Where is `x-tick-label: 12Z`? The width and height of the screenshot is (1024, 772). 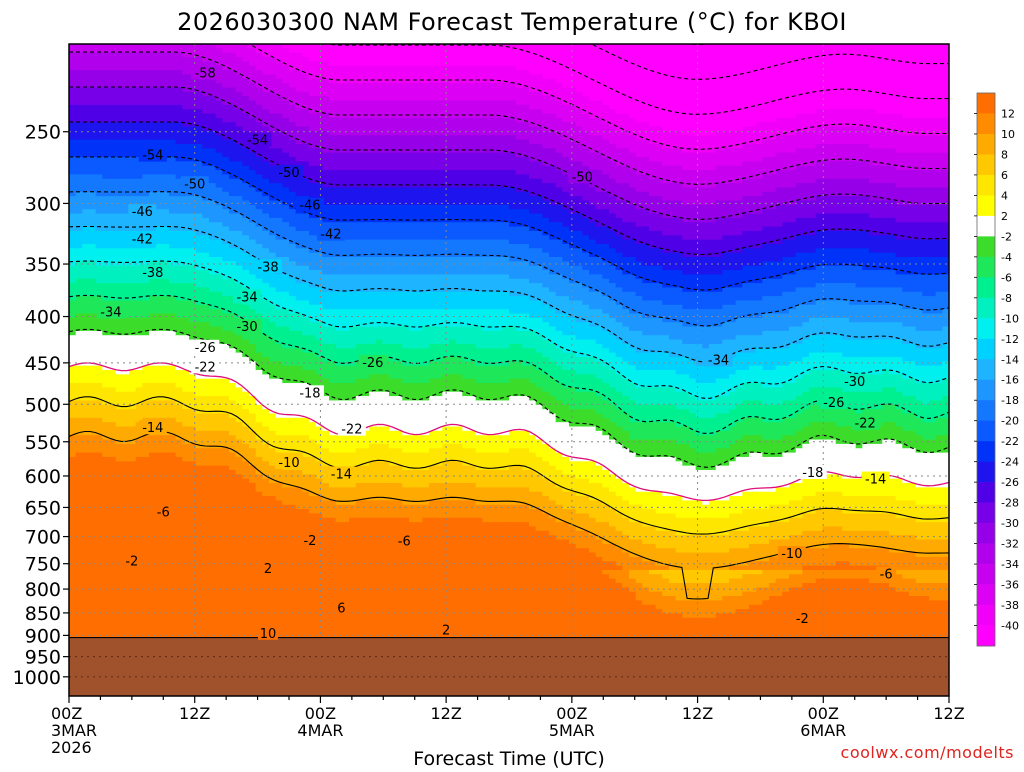 x-tick-label: 12Z is located at coordinates (697, 713).